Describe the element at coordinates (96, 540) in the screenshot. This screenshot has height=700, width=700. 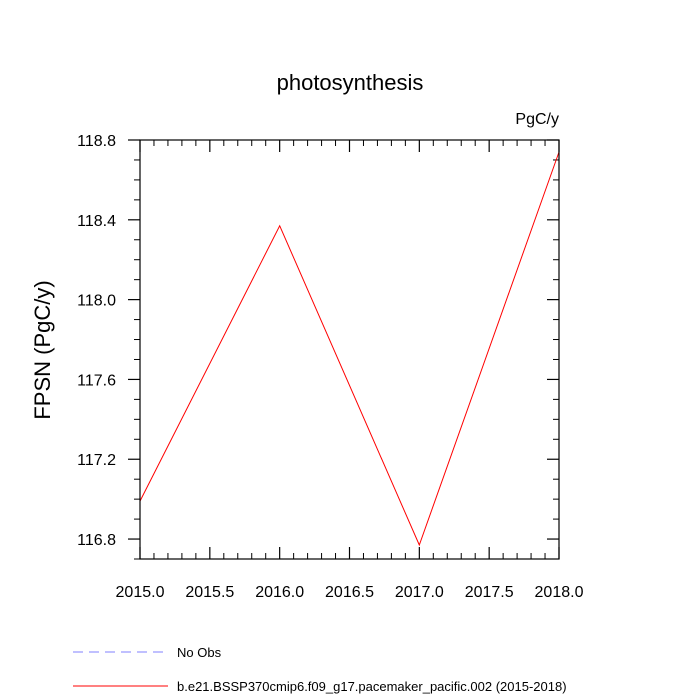
I see `y-tick-label: 116.8` at that location.